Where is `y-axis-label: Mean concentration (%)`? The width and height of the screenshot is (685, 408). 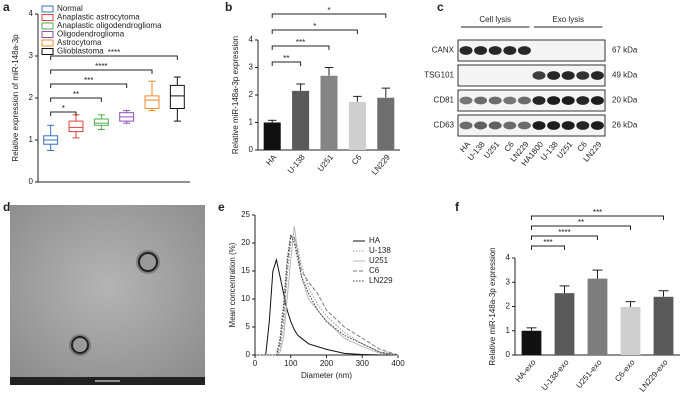 y-axis-label: Mean concentration (%) is located at coordinates (232, 284).